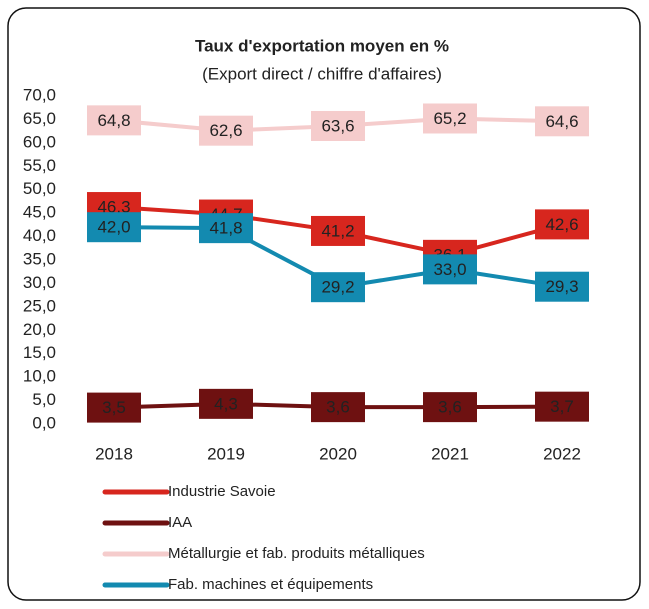 This screenshot has width=649, height=609. I want to click on data-label: 41,2, so click(337, 230).